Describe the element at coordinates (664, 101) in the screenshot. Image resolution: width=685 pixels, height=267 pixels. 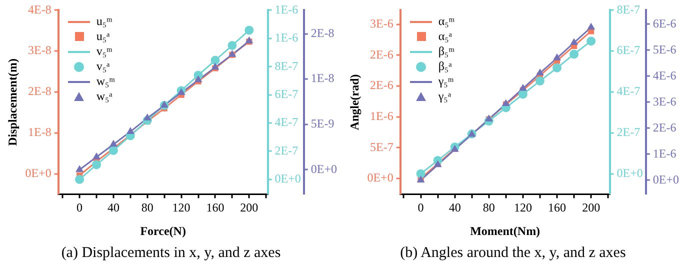
I see `y3-tick-label: 3E-6` at that location.